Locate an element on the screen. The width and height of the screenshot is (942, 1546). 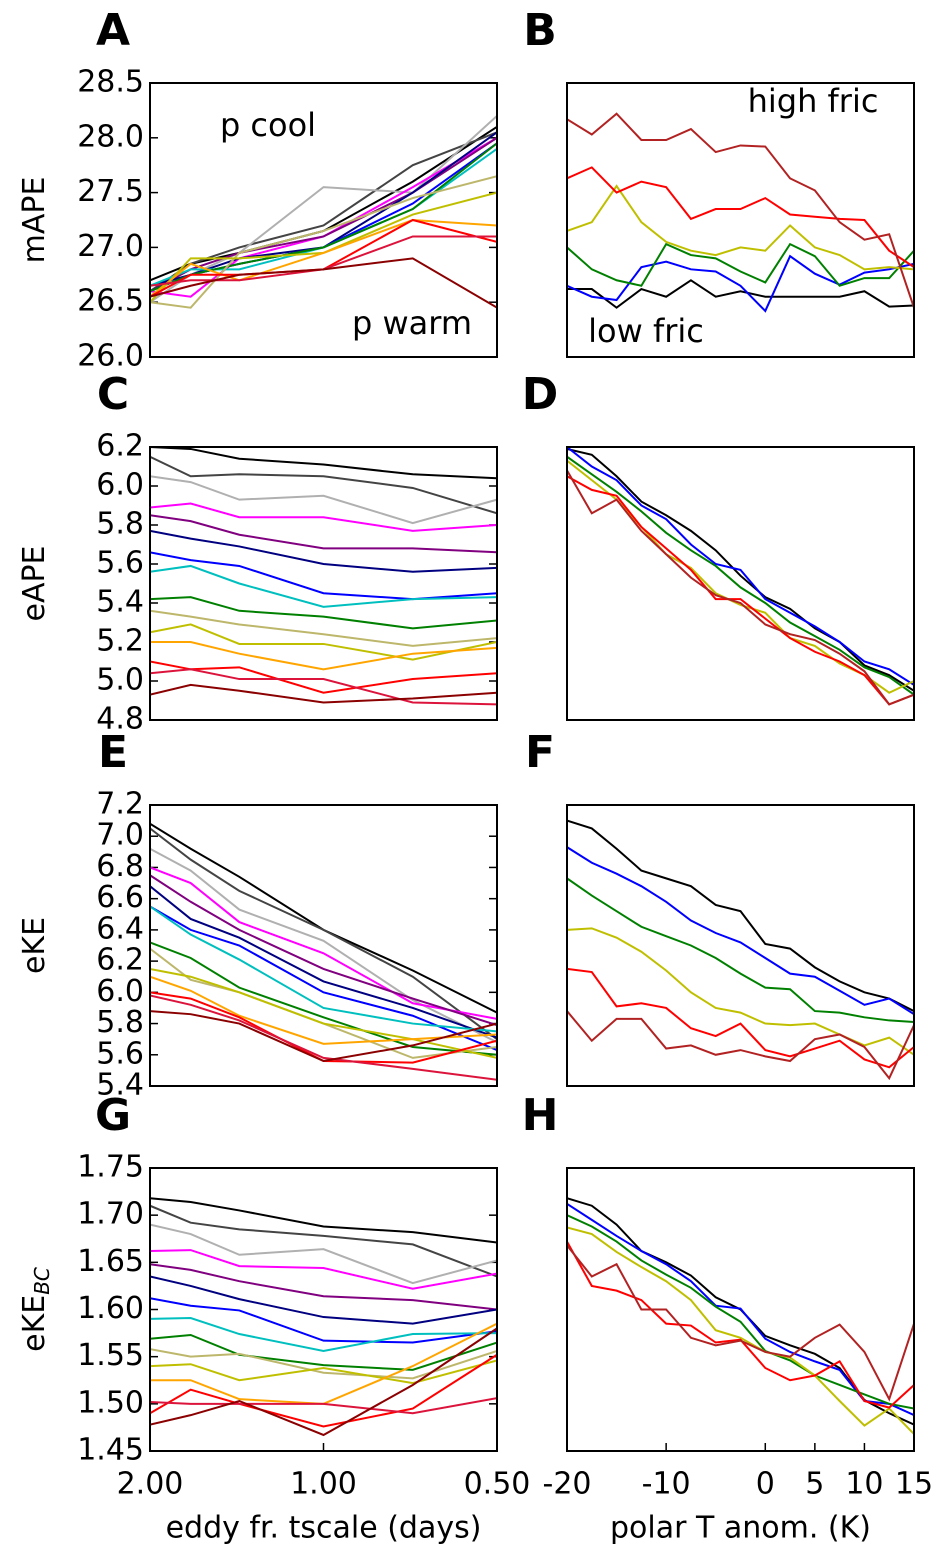
x-tick-label: 0.50 is located at coordinates (497, 1484).